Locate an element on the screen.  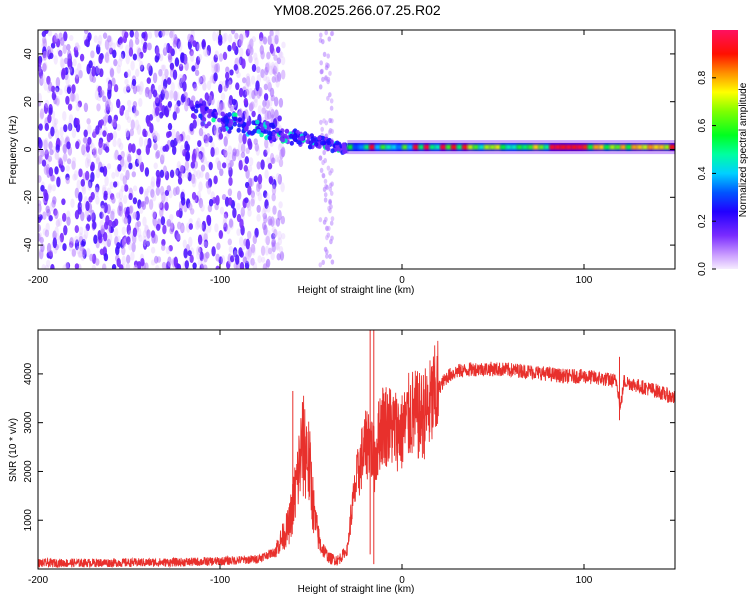
spectrogram-y-axis-label: Frequency (Hz) is located at coordinates (13, 150).